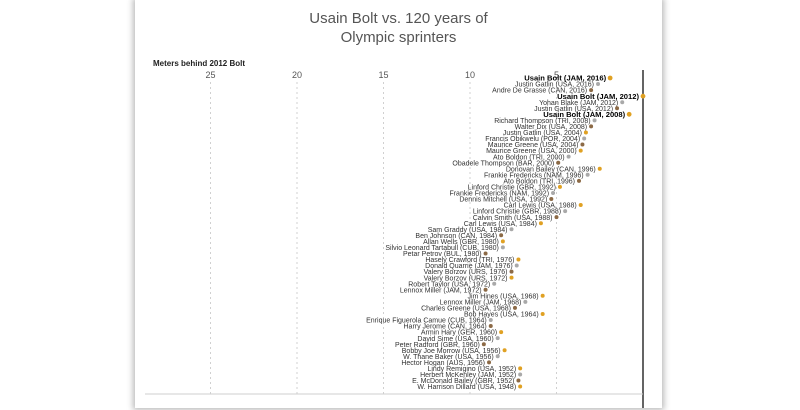  Describe the element at coordinates (449, 284) in the screenshot. I see `runner-label: Robert Taylor (USA, 1972)` at that location.